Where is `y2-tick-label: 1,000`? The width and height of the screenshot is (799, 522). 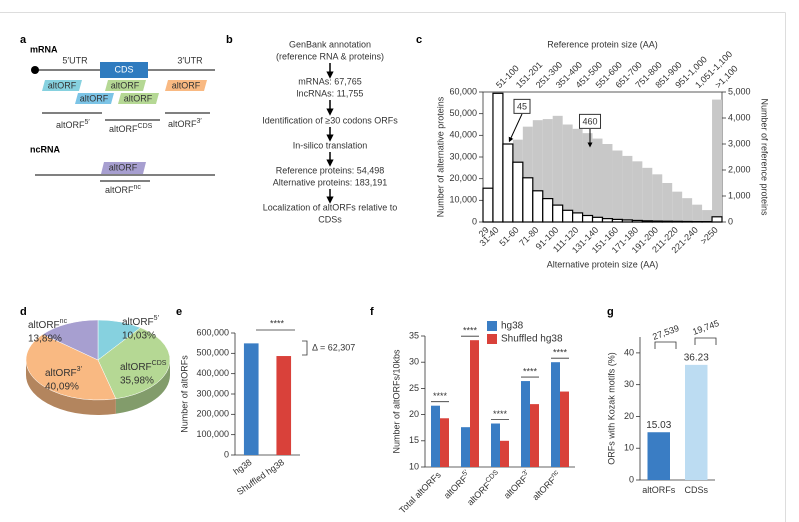 y2-tick-label: 1,000 is located at coordinates (739, 195).